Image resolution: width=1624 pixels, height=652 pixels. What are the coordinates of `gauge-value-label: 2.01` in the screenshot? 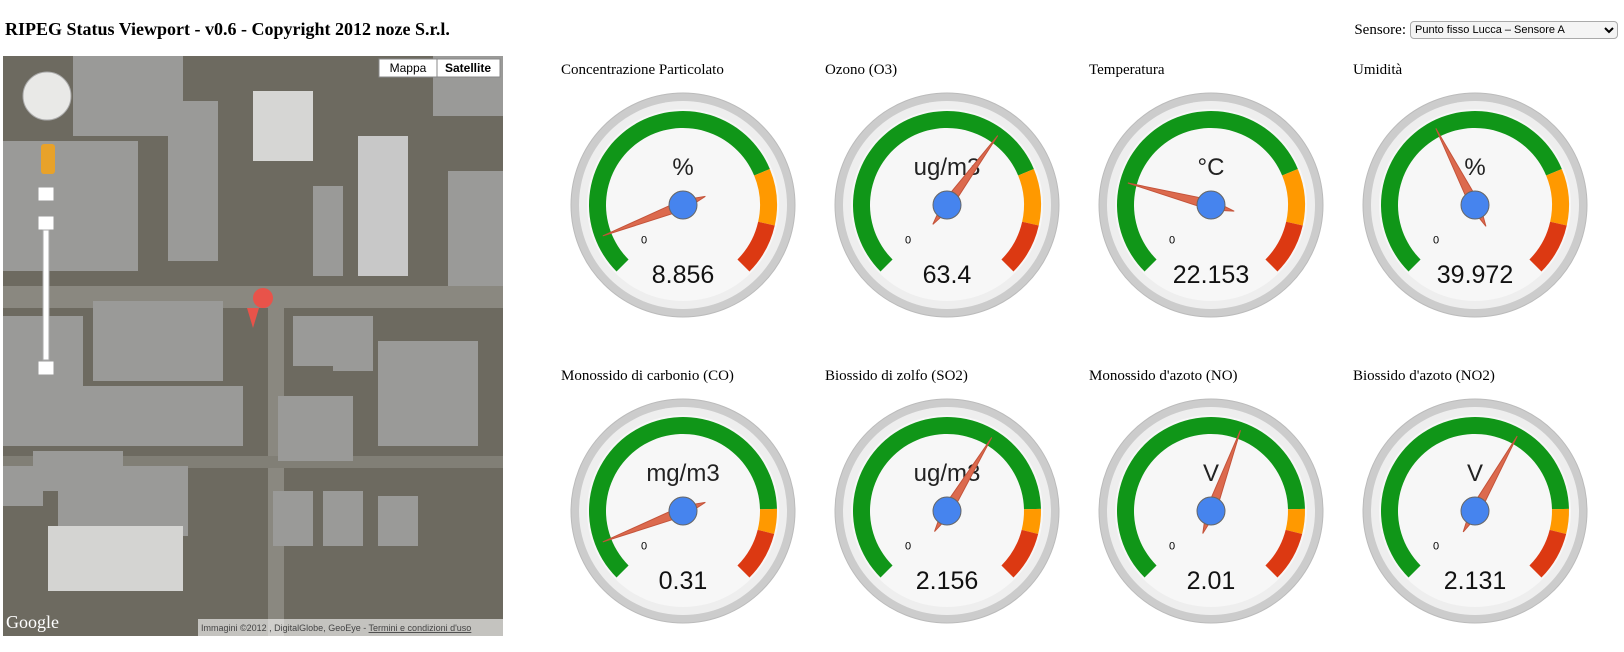 It's located at (1211, 581).